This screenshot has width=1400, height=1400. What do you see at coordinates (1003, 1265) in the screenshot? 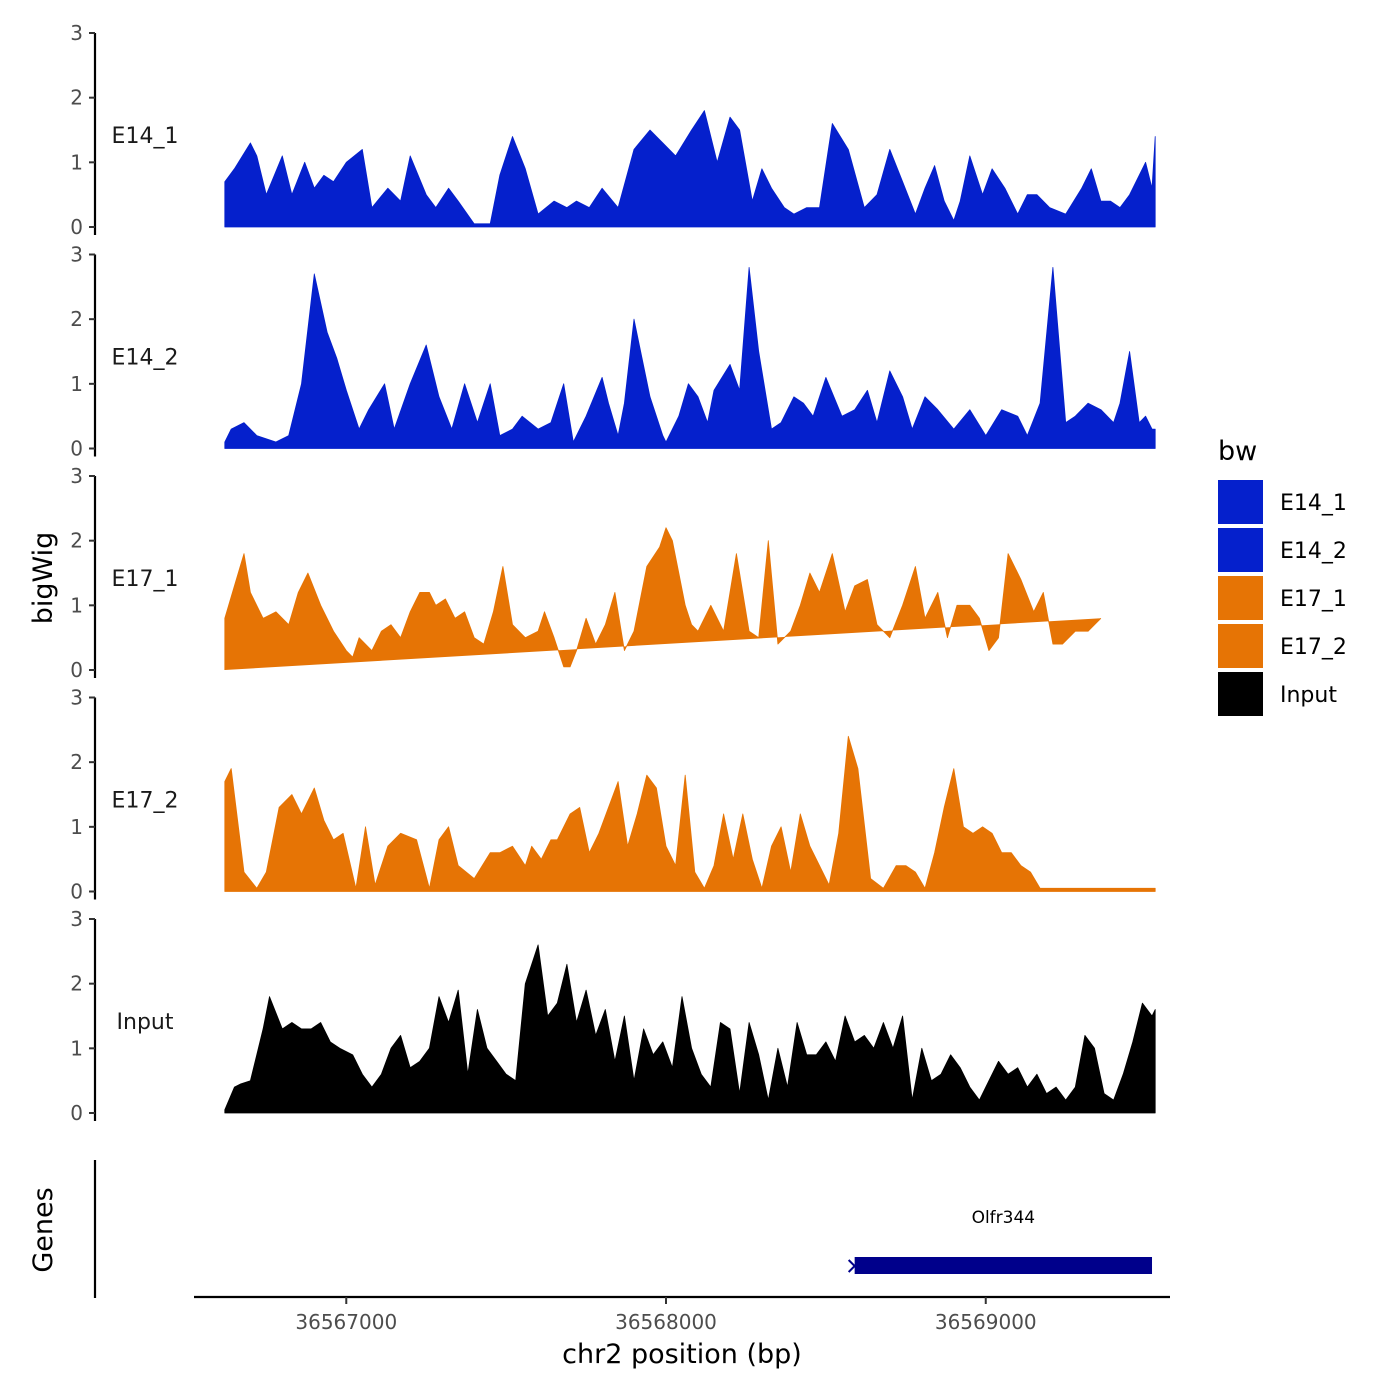
I see `gene-body` at bounding box center [1003, 1265].